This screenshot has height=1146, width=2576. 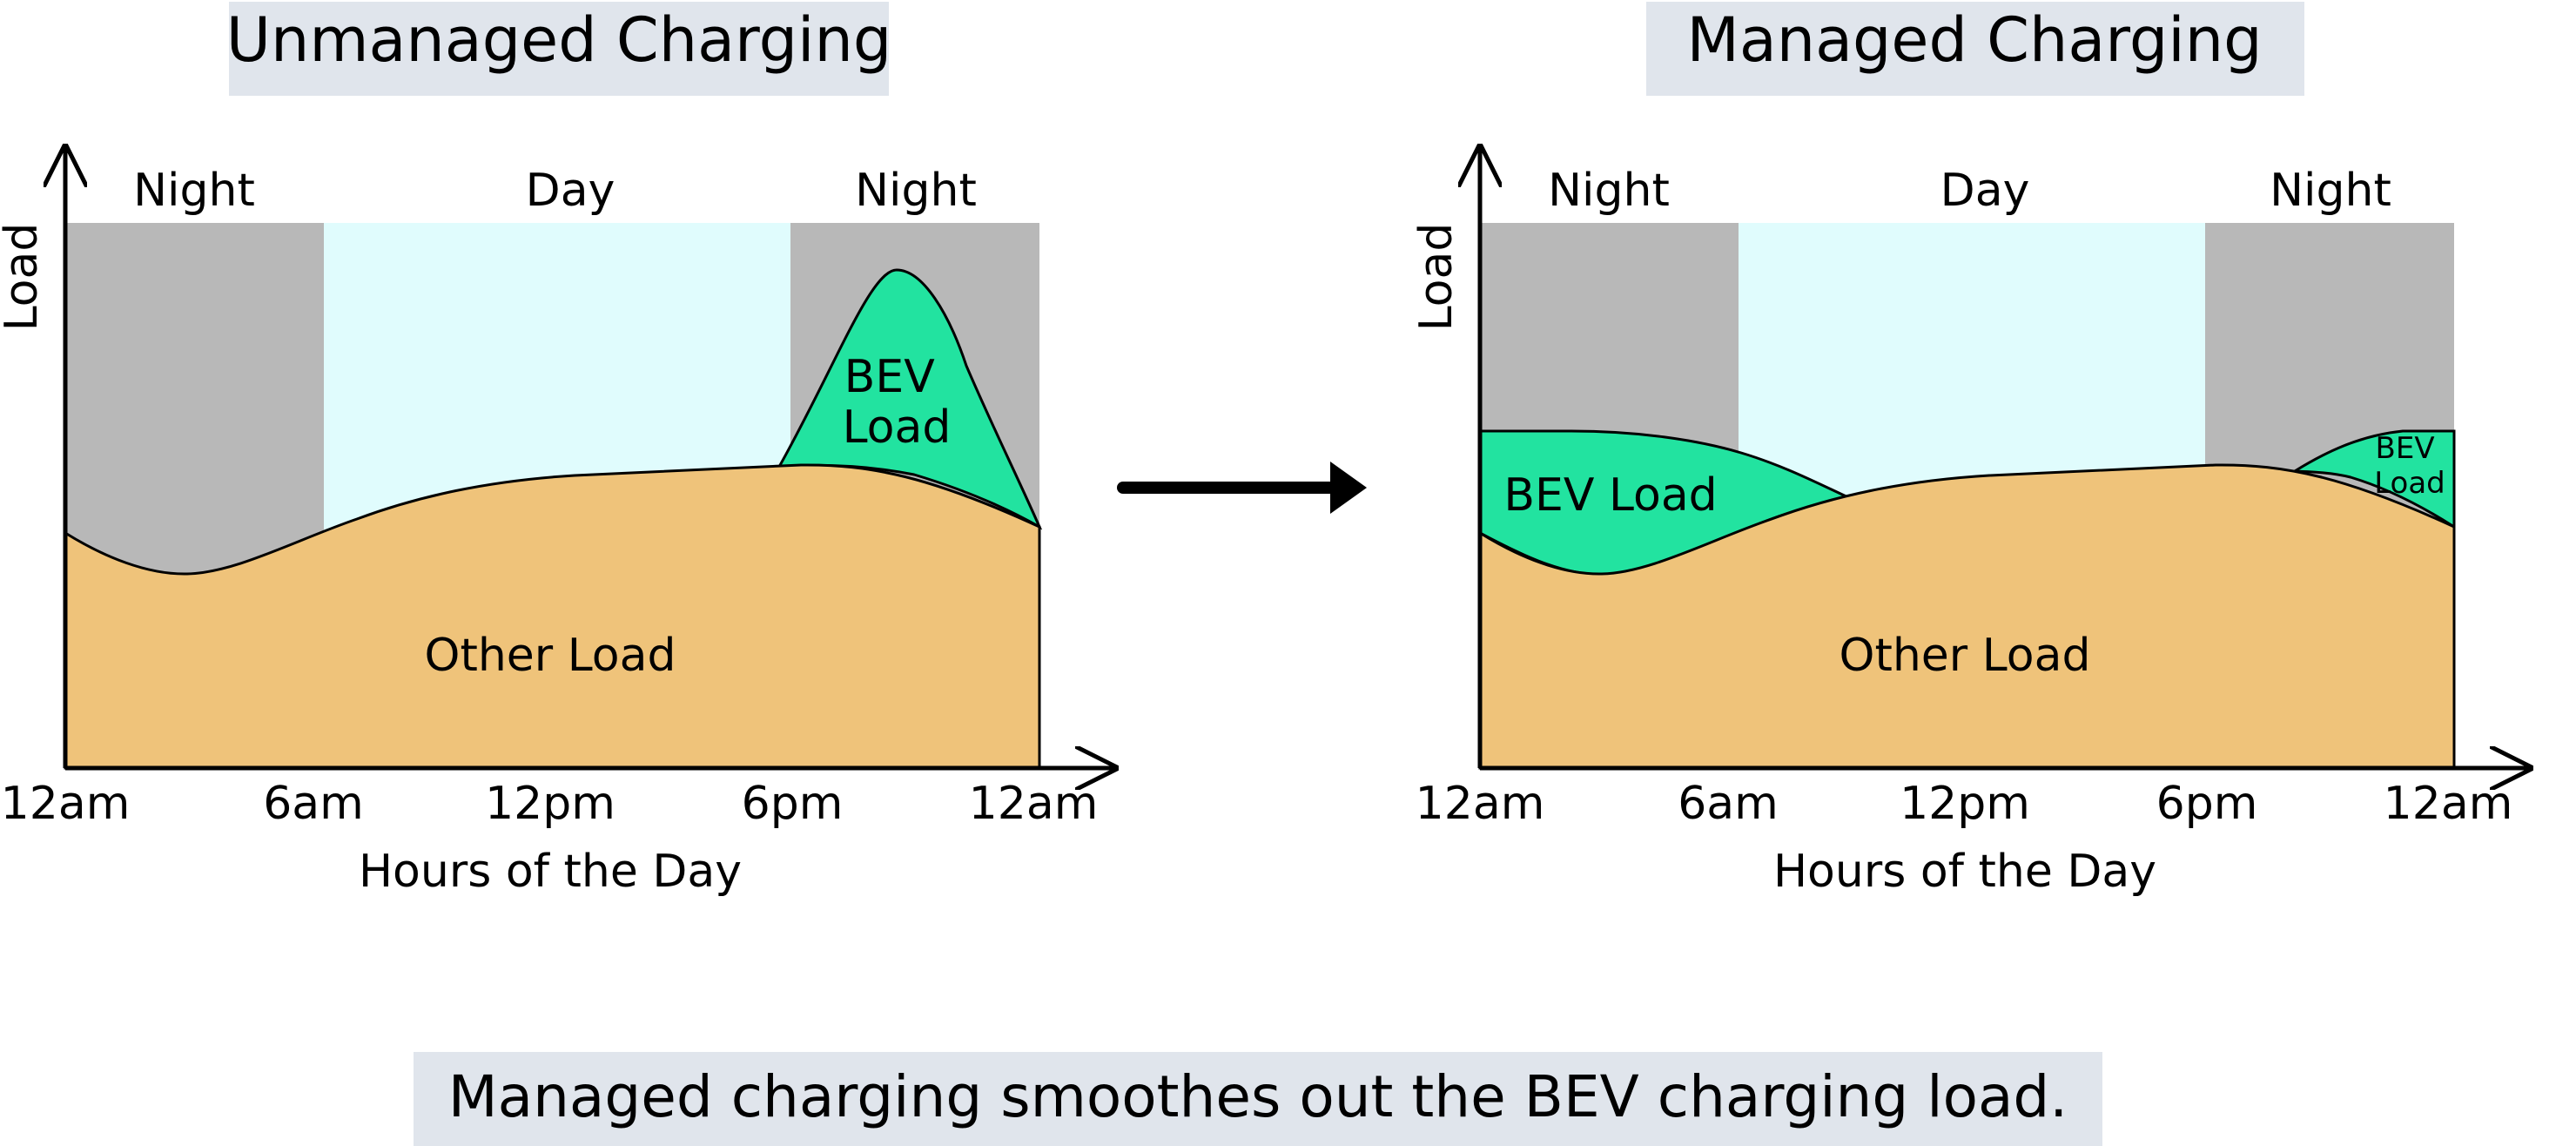 I want to click on bev-load-late-area, so click(x=2373, y=479).